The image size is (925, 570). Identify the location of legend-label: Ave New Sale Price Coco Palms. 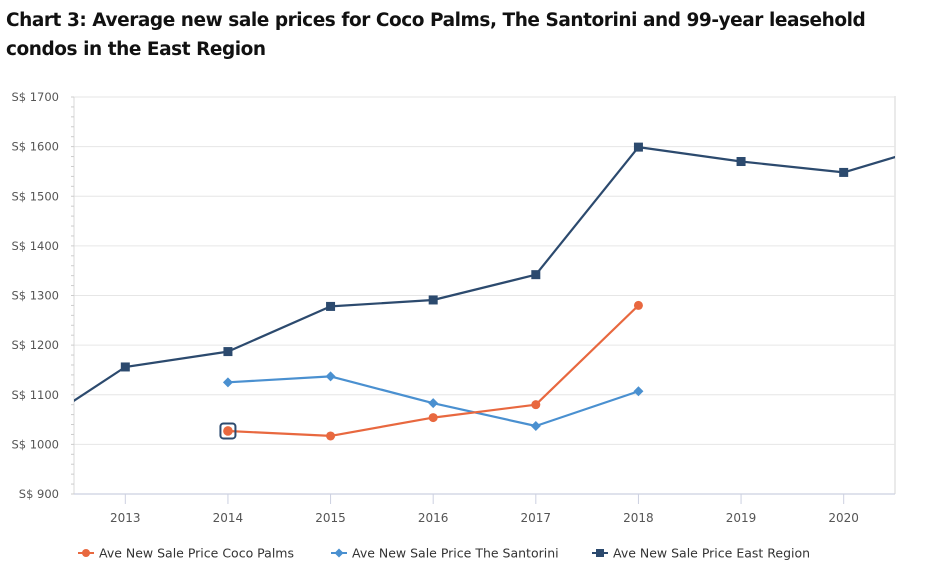
(196, 553).